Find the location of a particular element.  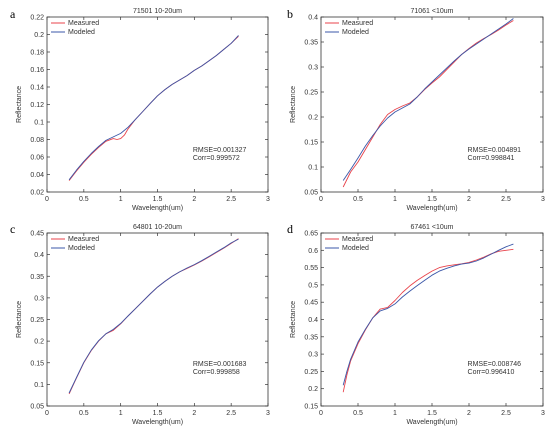

stats-annotation: RMSE=0.008746 is located at coordinates (495, 364).